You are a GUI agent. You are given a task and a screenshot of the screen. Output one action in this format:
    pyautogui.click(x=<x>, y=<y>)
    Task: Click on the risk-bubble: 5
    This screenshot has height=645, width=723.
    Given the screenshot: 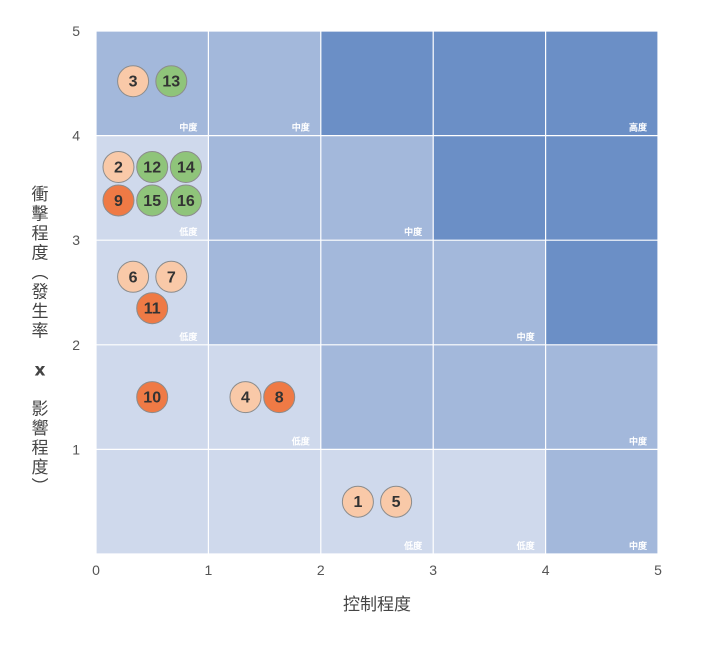 What is the action you would take?
    pyautogui.click(x=396, y=501)
    